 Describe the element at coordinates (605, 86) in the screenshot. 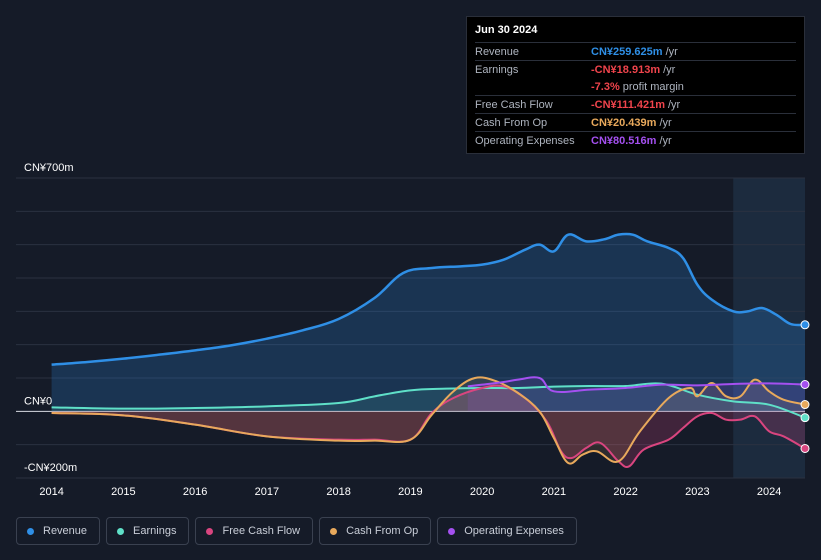

I see `tooltip-row-value: -7.3%` at that location.